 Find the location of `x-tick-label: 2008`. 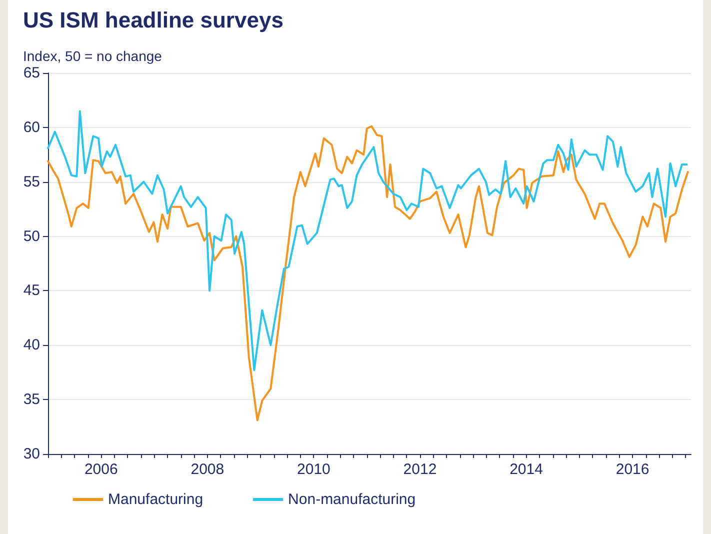

x-tick-label: 2008 is located at coordinates (207, 469).